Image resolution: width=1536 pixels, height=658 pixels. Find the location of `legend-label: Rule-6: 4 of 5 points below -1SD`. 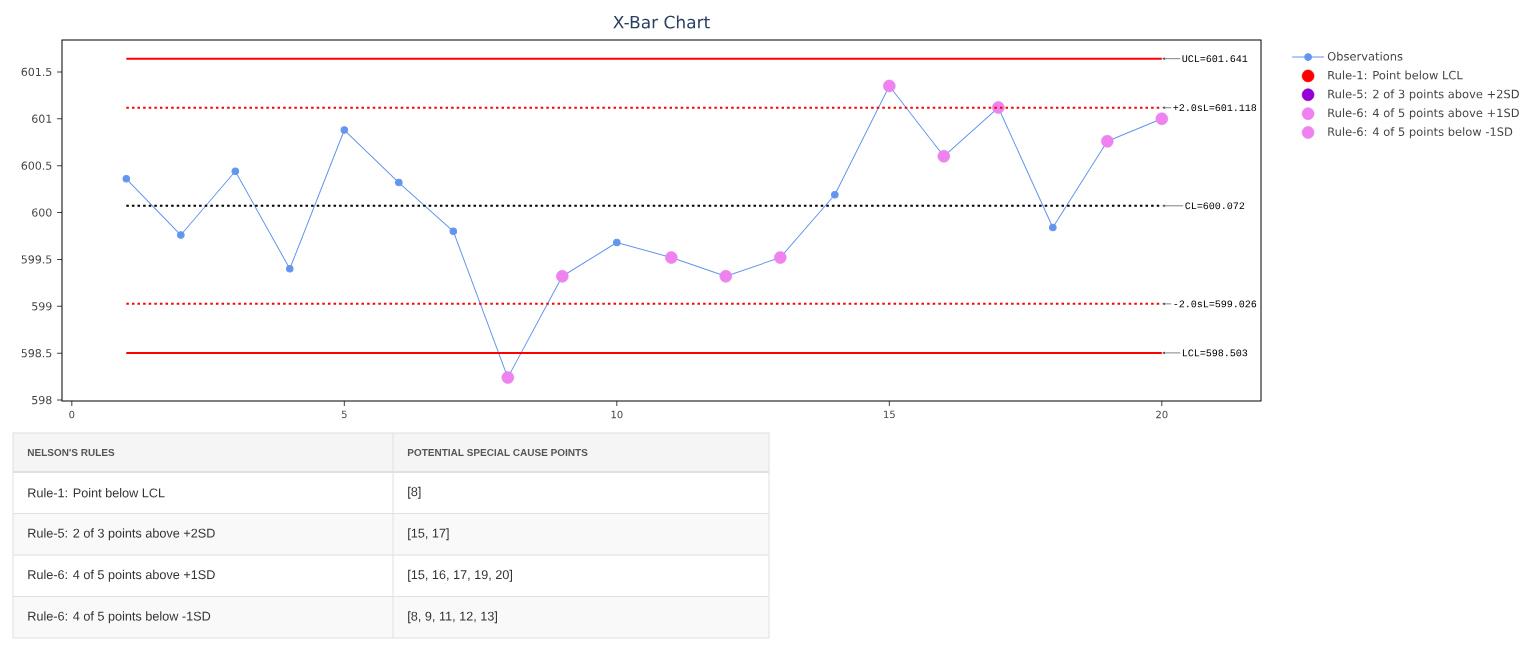

legend-label: Rule-6: 4 of 5 points below -1SD is located at coordinates (1420, 133).